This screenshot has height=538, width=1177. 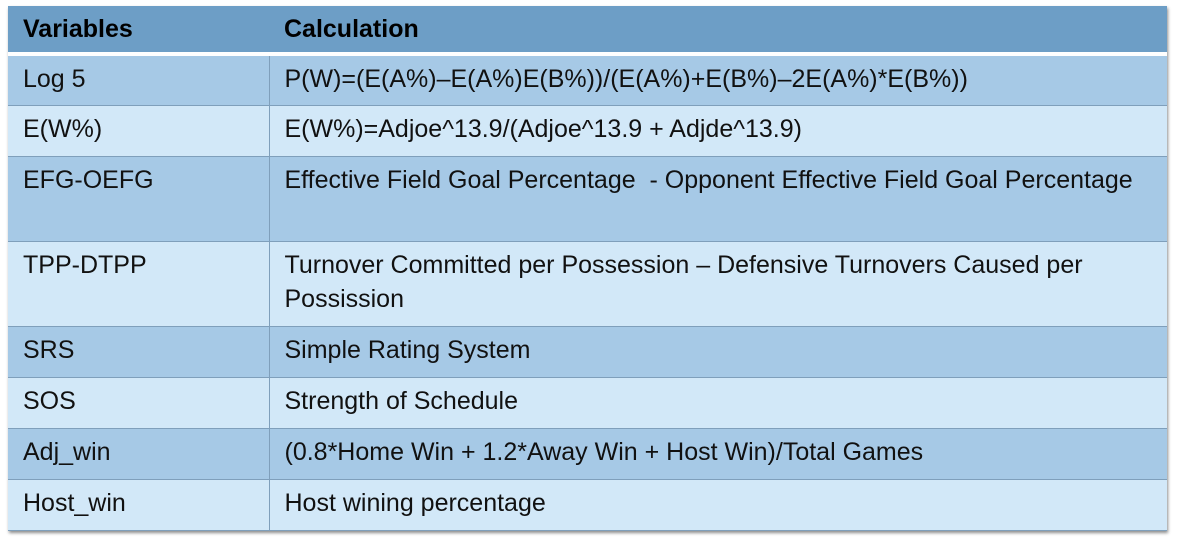 What do you see at coordinates (718, 352) in the screenshot?
I see `calculation-cell: Simple Rating System` at bounding box center [718, 352].